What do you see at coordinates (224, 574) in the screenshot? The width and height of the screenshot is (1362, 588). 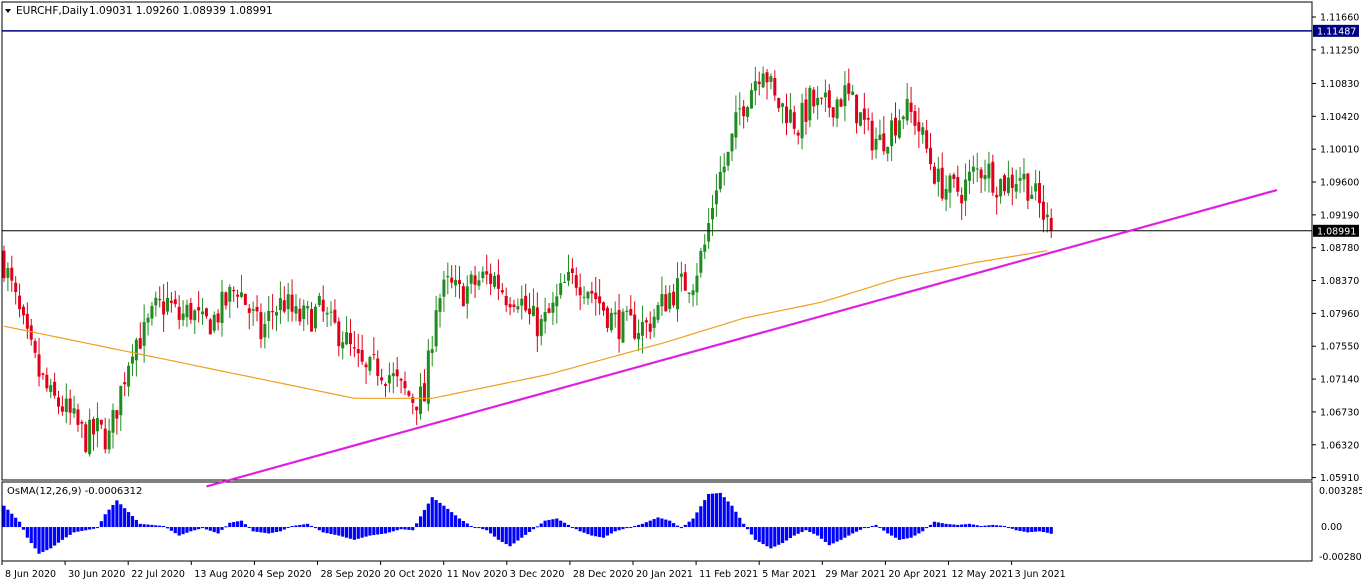 I see `time-axis-label: 13 Aug 2020` at bounding box center [224, 574].